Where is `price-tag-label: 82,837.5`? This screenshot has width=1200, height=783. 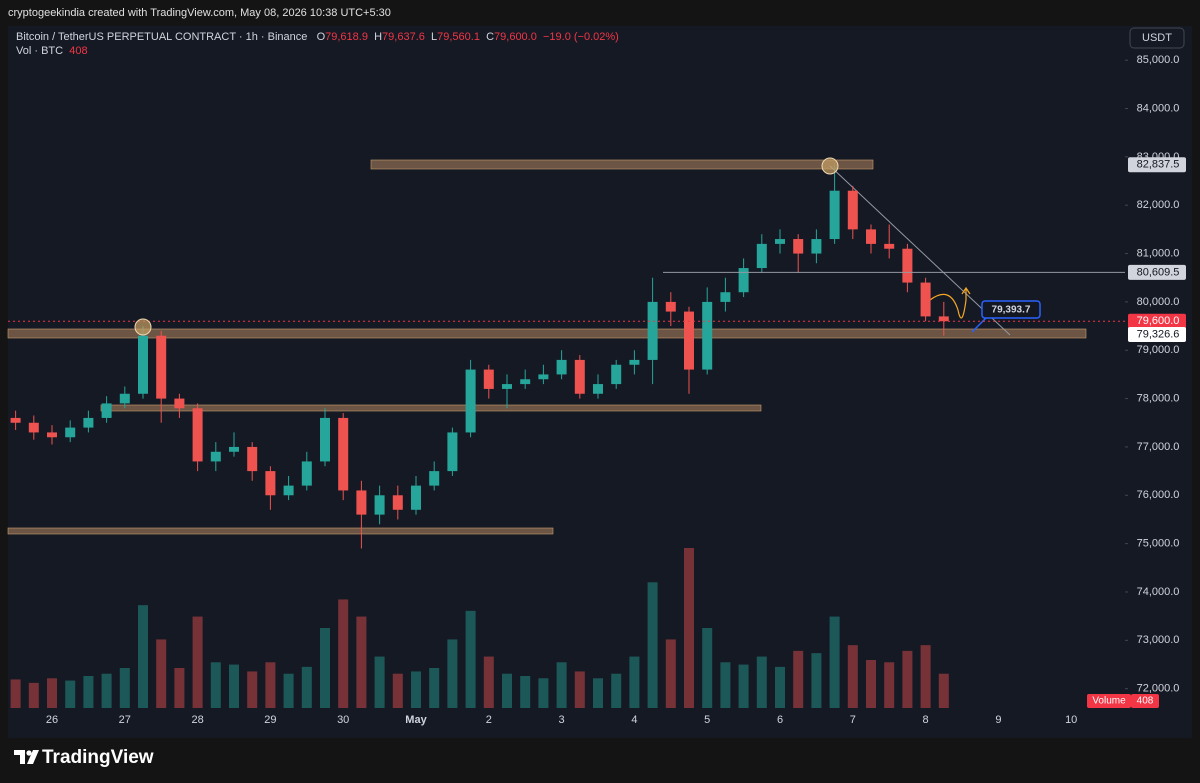
price-tag-label: 82,837.5 is located at coordinates (1158, 165).